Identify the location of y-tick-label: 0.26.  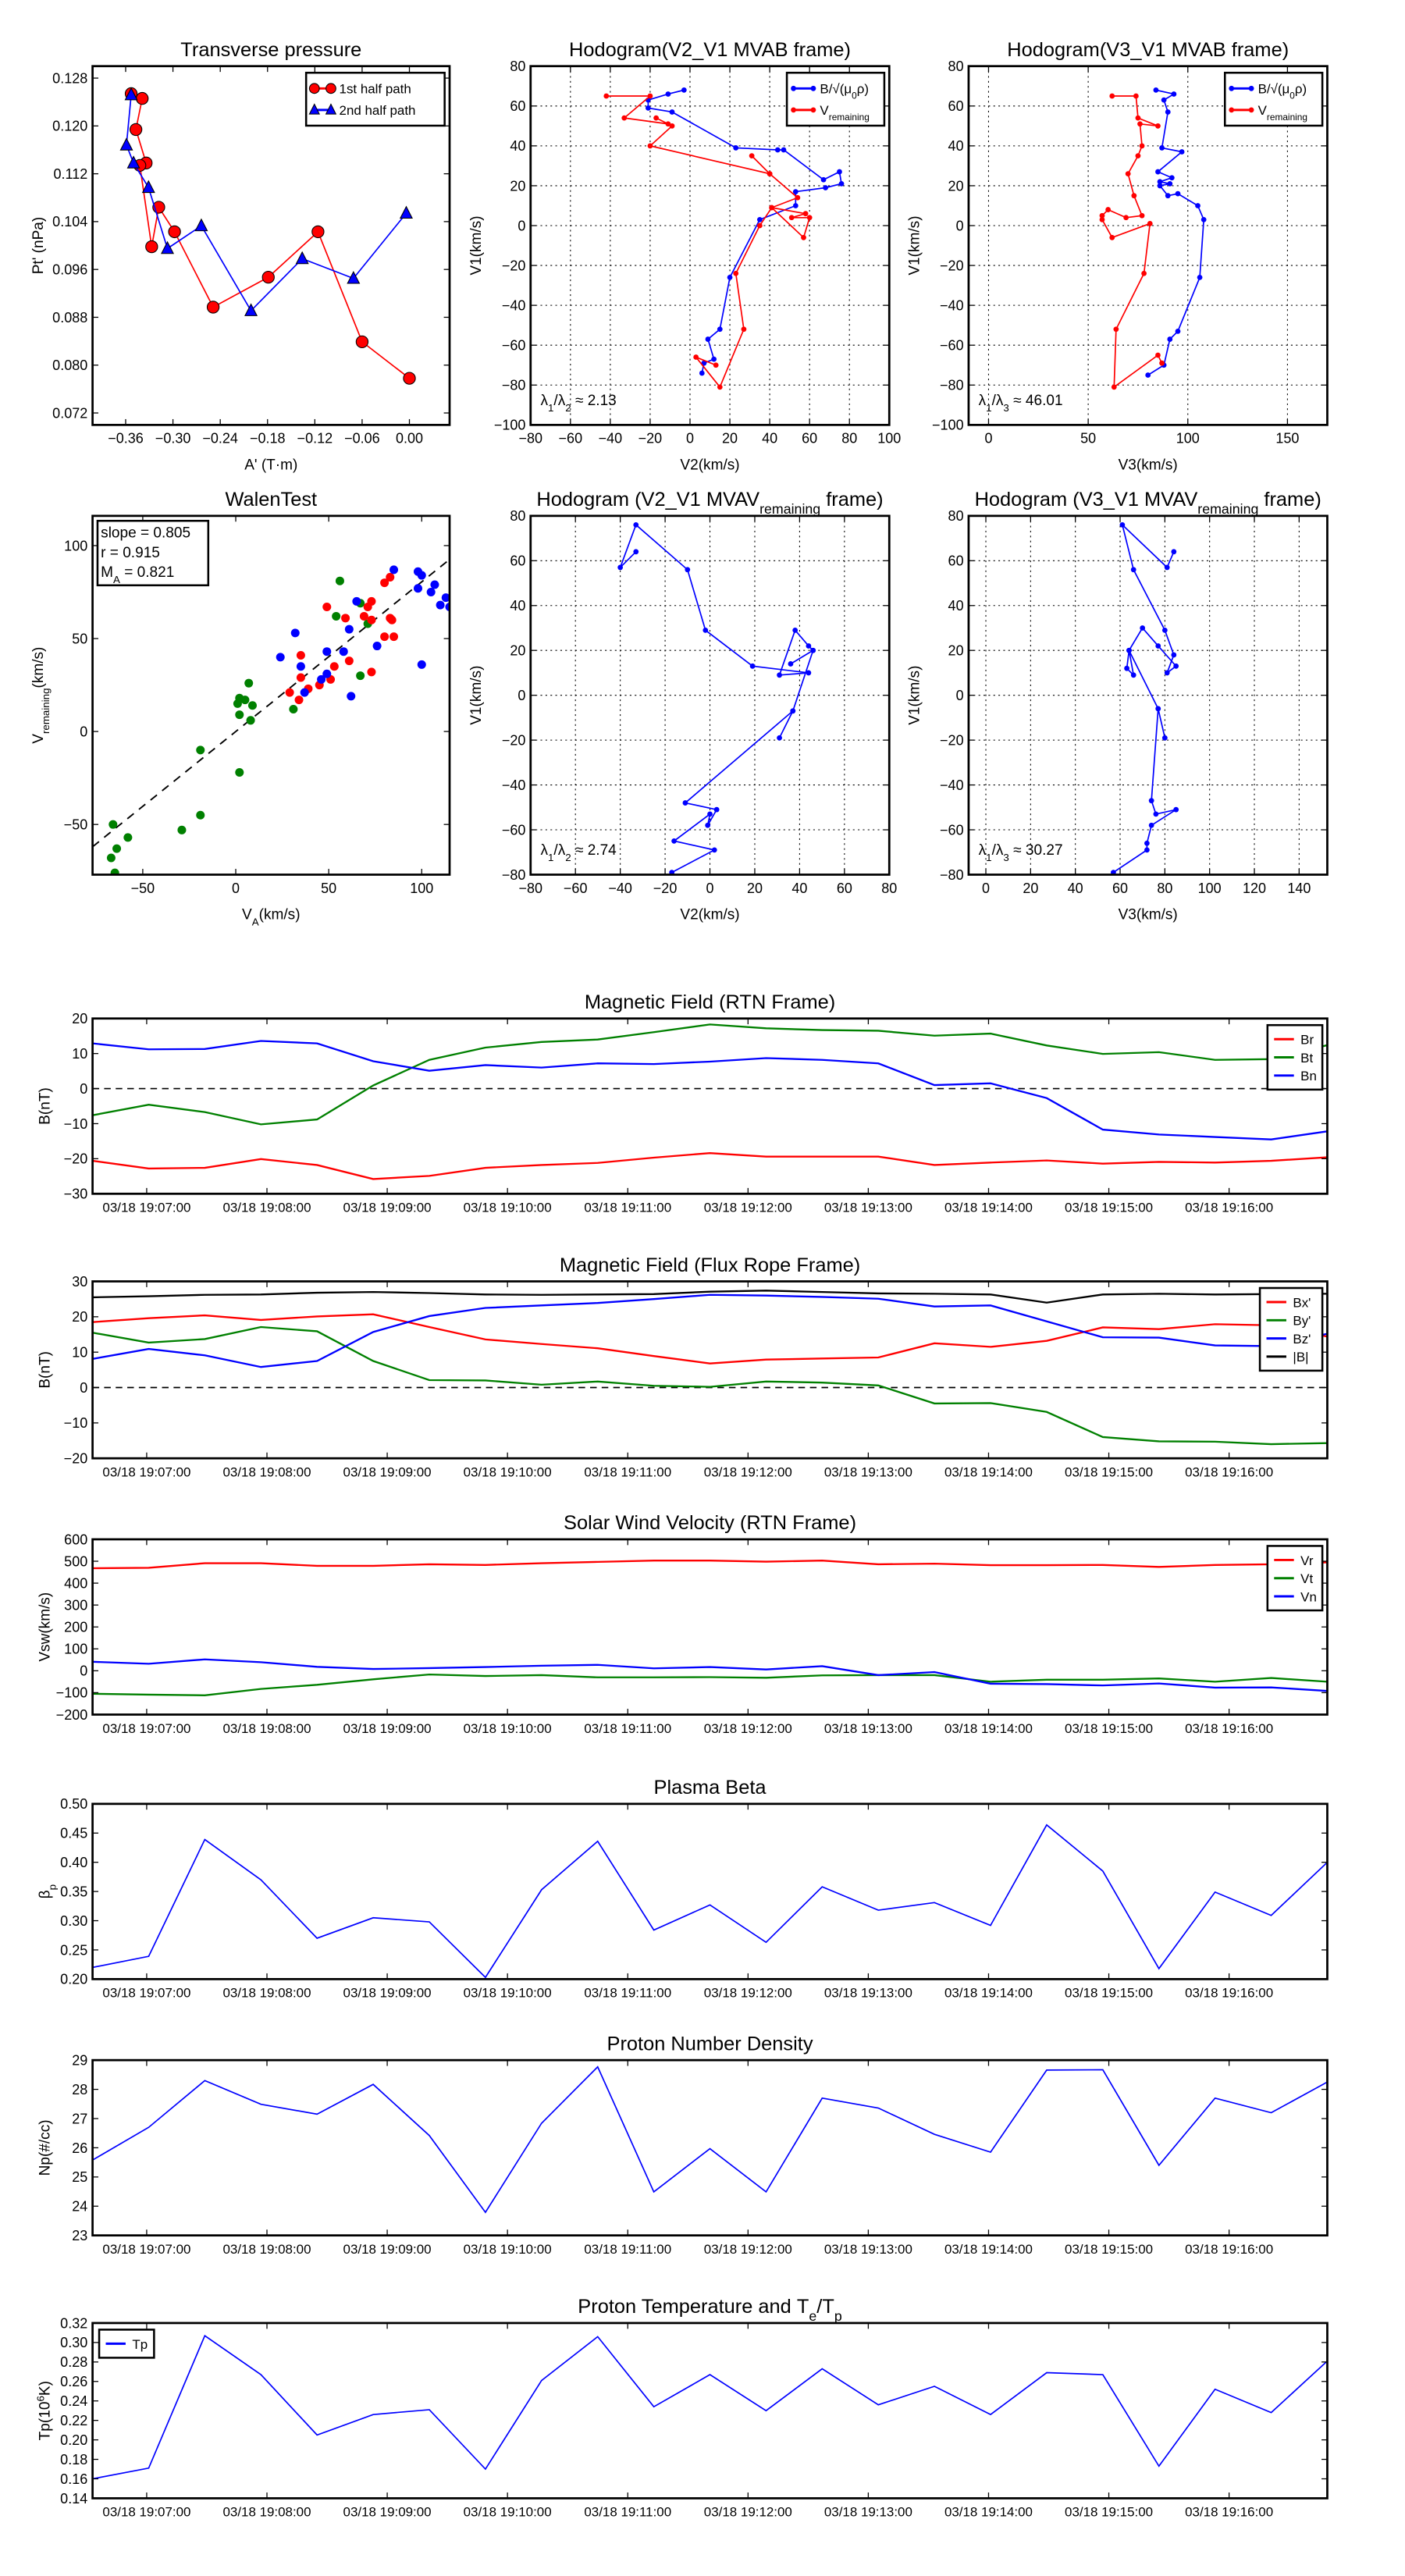
(73, 2381).